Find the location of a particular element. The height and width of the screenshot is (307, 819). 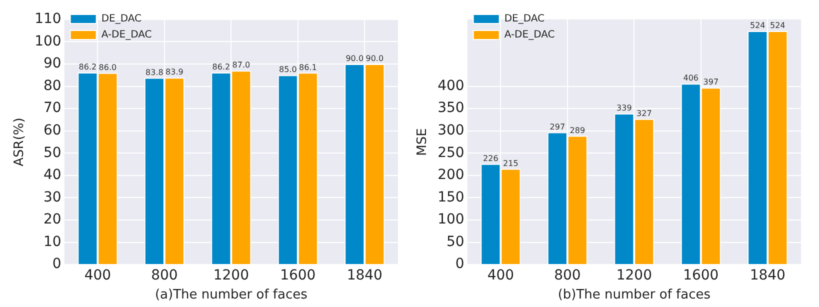

y-tick-label: 400 is located at coordinates (451, 86).